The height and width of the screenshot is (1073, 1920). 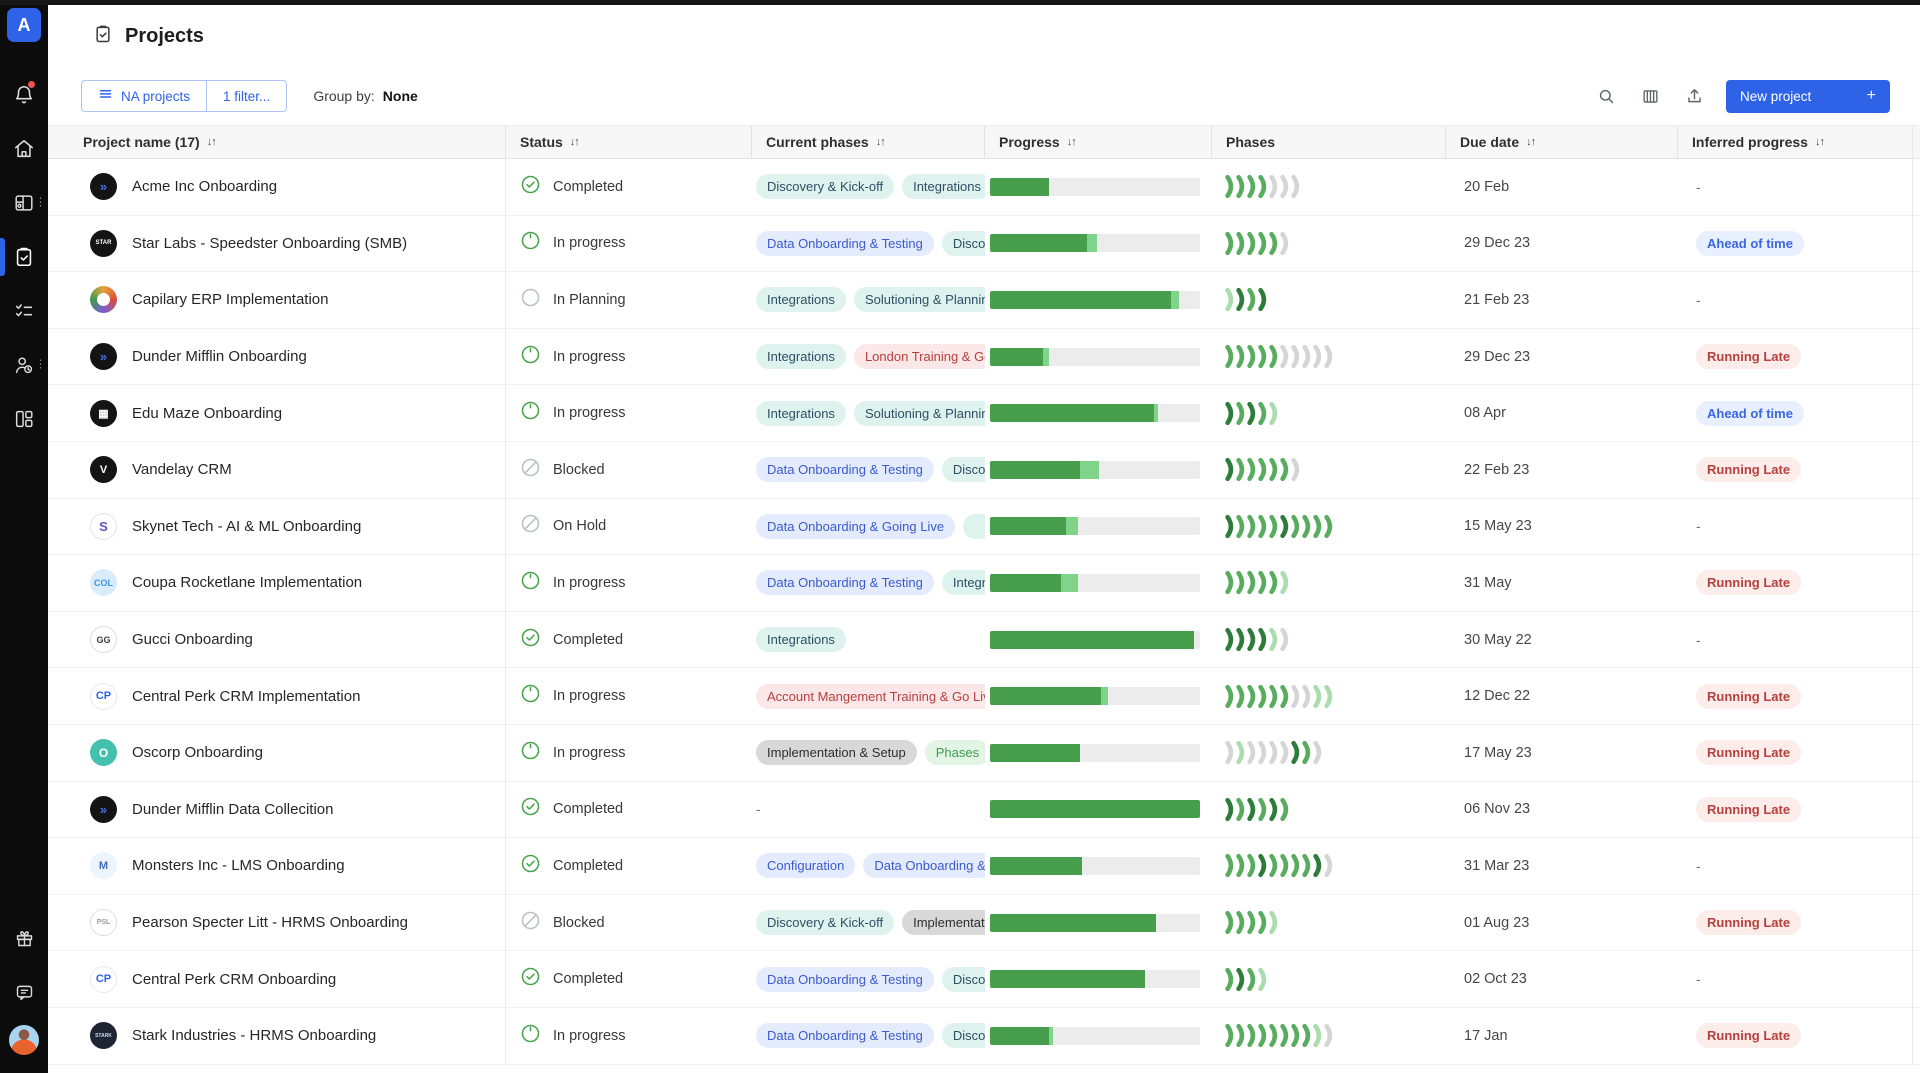 What do you see at coordinates (365, 96) in the screenshot?
I see `group-by: Group by: None` at bounding box center [365, 96].